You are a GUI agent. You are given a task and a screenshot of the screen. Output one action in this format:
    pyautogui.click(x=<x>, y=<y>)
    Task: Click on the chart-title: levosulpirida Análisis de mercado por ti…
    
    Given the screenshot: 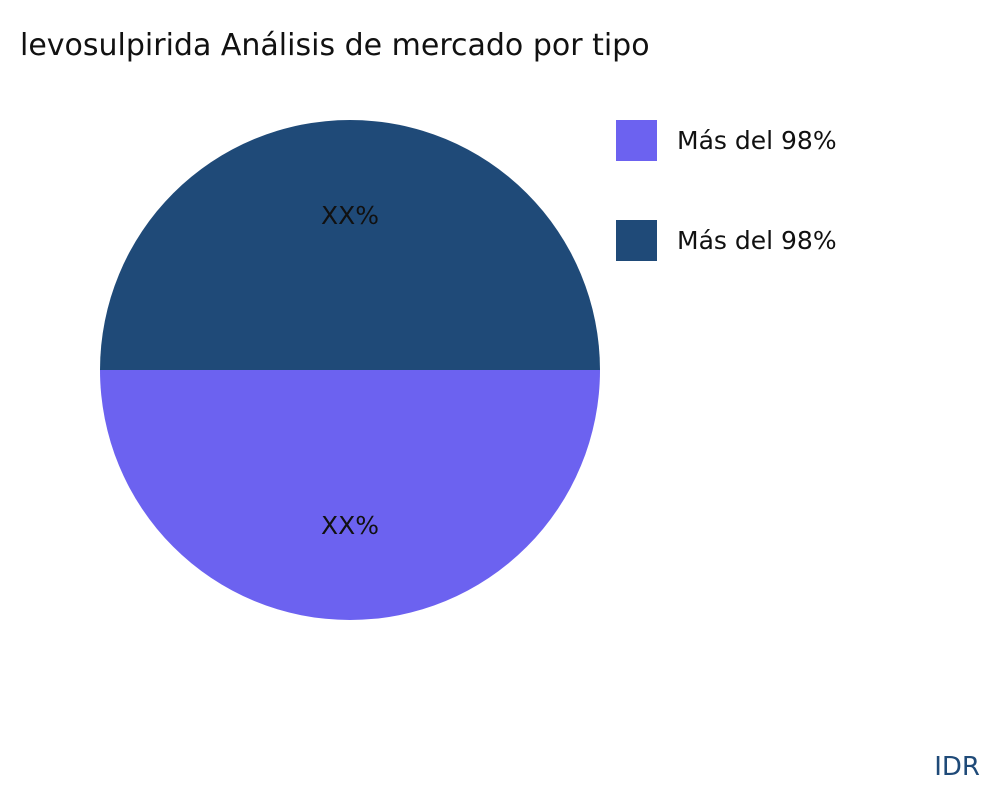 What is the action you would take?
    pyautogui.click(x=335, y=45)
    